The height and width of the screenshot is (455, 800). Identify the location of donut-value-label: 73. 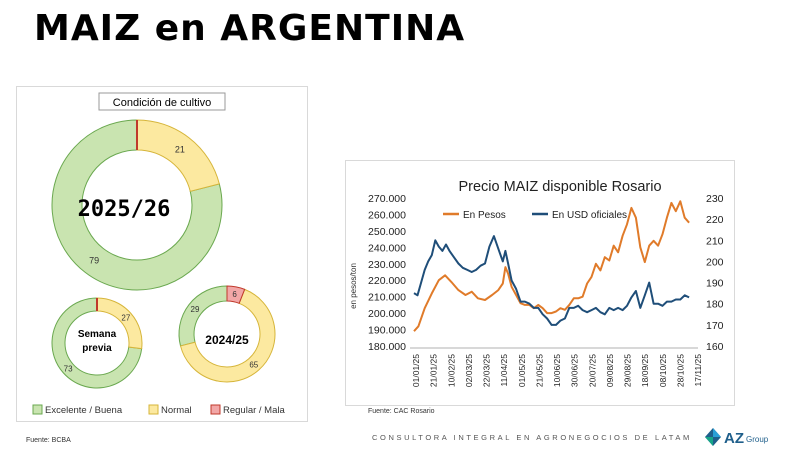
(68, 368).